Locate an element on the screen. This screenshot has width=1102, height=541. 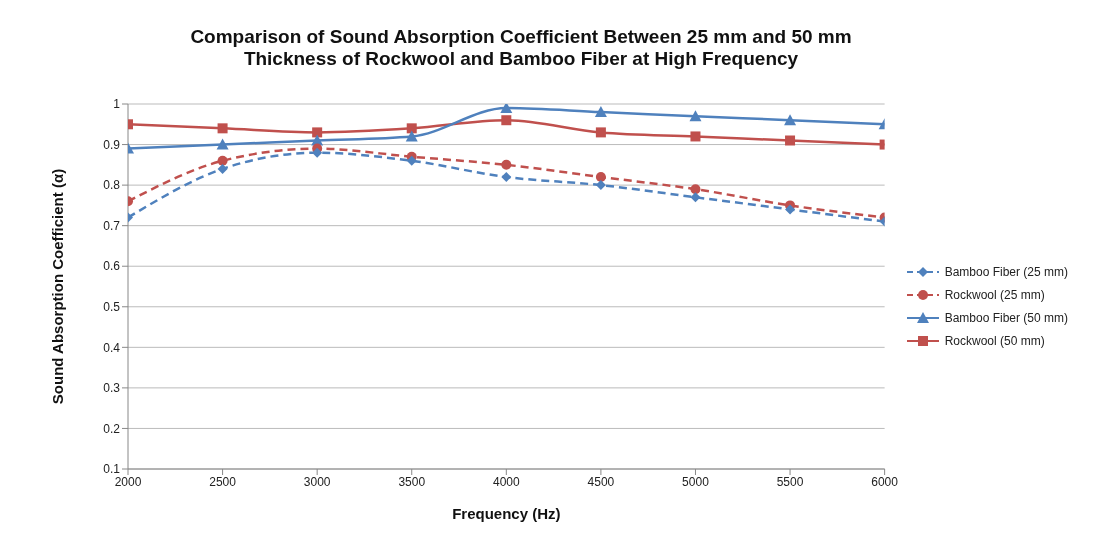
x-tick-label: 4000 is located at coordinates (506, 481).